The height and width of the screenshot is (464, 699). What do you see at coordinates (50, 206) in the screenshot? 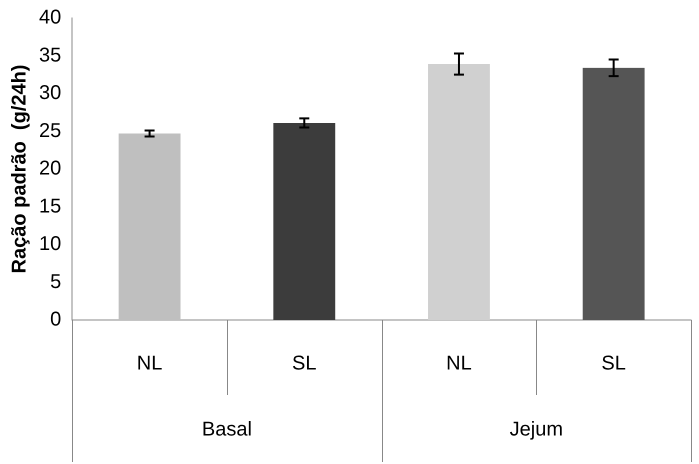
I see `y-tick-label: 15` at bounding box center [50, 206].